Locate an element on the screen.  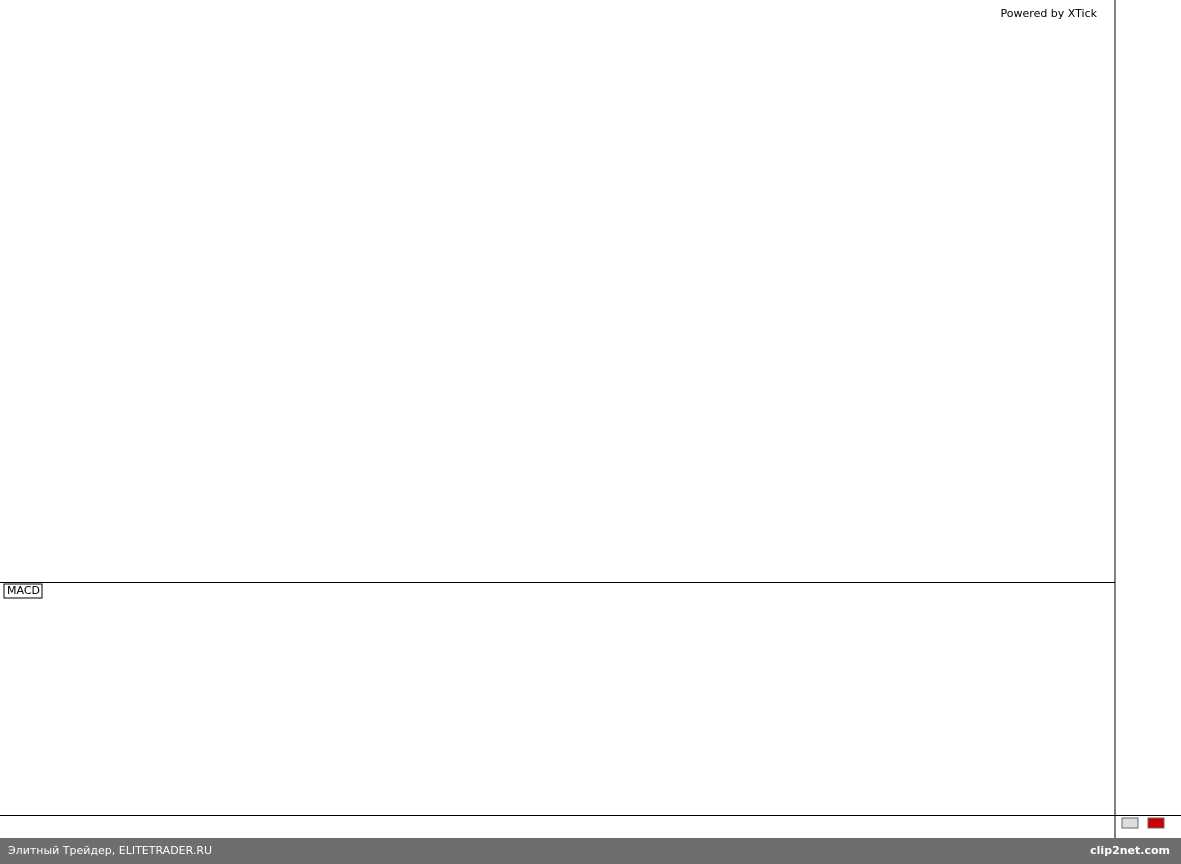
footer-bar is located at coordinates (590, 851).